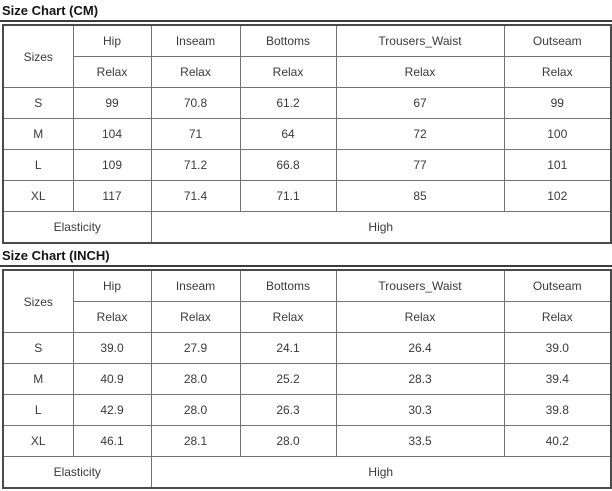  I want to click on value-cell: 100, so click(557, 134).